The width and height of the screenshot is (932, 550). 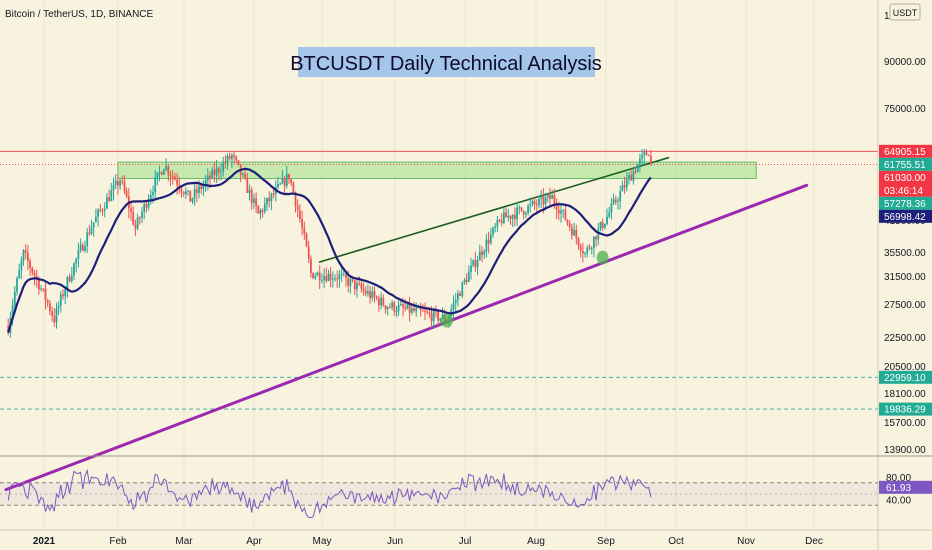 What do you see at coordinates (118, 541) in the screenshot?
I see `time-axis-tick-label: Feb` at bounding box center [118, 541].